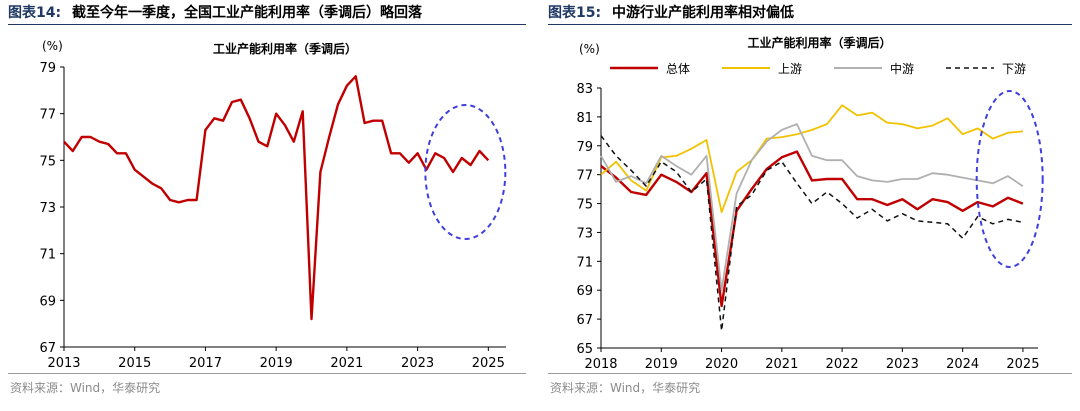 This screenshot has width=1080, height=411. I want to click on x-tick-label: 2022, so click(842, 364).